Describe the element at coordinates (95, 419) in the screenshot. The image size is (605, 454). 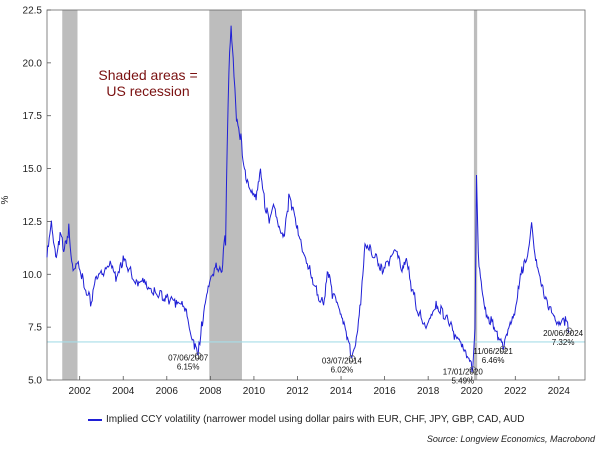
I see `legend-swatch` at that location.